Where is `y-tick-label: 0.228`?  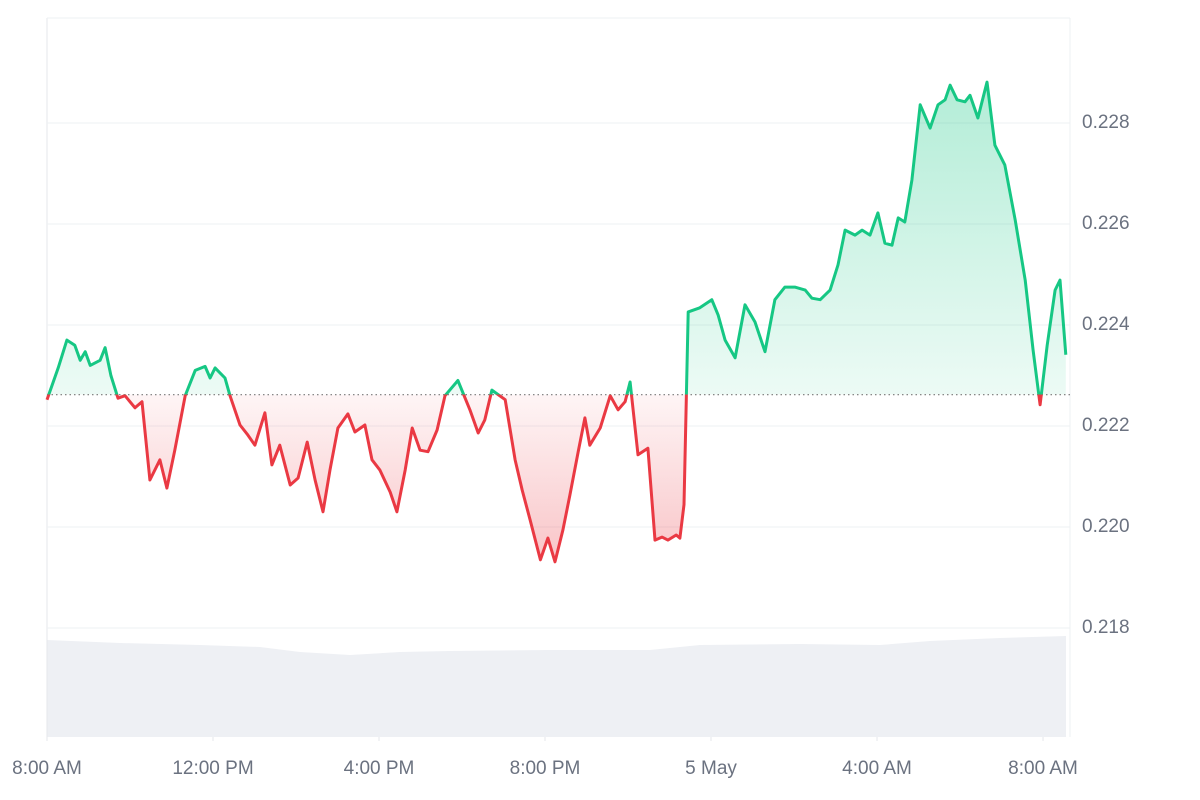
y-tick-label: 0.228 is located at coordinates (1106, 122).